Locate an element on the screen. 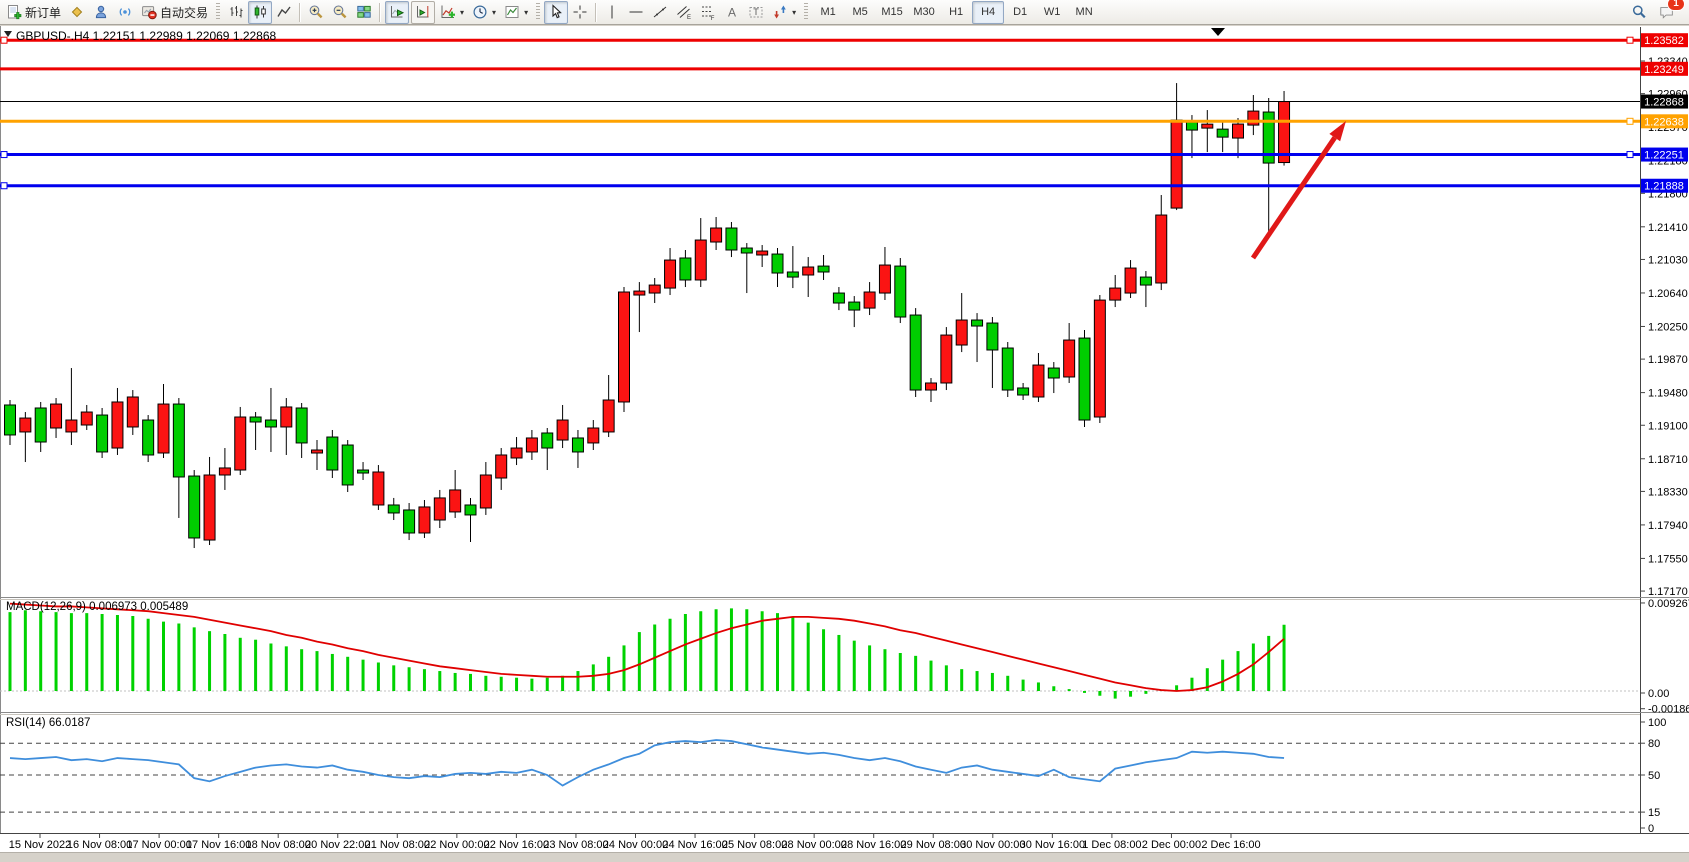 The width and height of the screenshot is (1689, 862). text-label-button: T is located at coordinates (756, 12).